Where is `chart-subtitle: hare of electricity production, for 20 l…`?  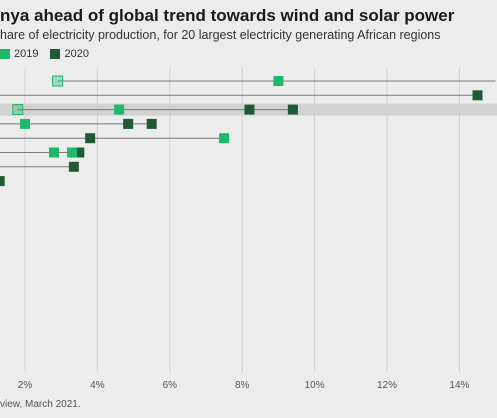
chart-subtitle: hare of electricity production, for 20 l… is located at coordinates (220, 35).